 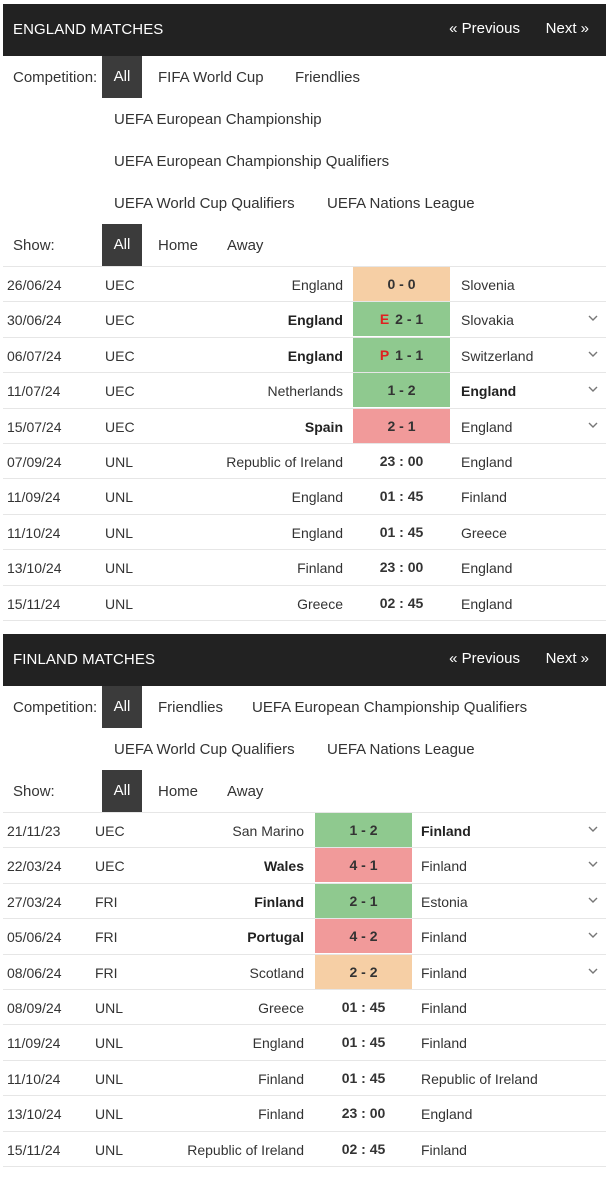 What do you see at coordinates (487, 320) in the screenshot?
I see `away-team: Slovakia` at bounding box center [487, 320].